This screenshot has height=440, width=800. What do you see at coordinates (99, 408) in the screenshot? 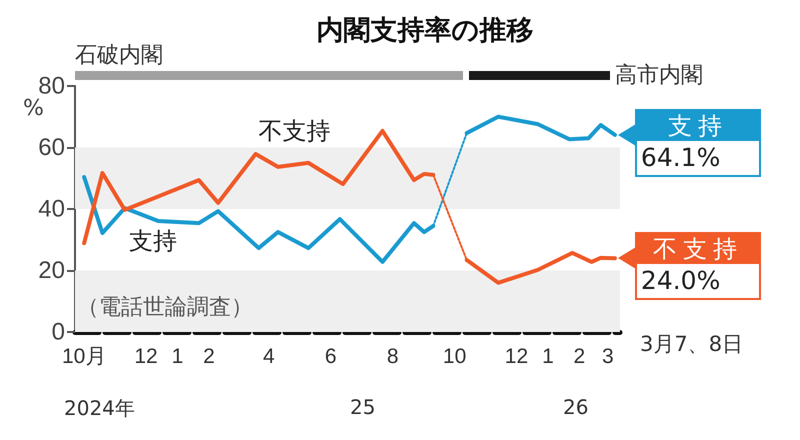
I see `text: 2024年` at bounding box center [99, 408].